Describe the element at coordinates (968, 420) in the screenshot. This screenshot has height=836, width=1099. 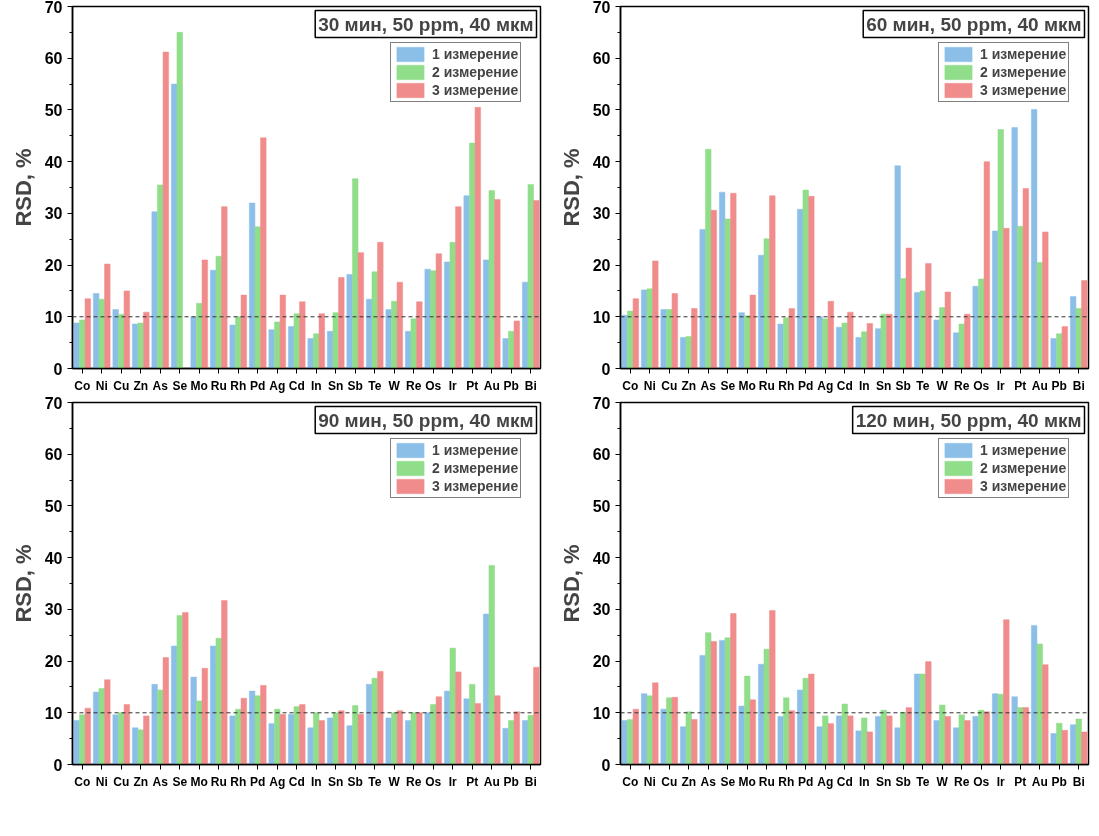
I see `chart-title: 120 мин, 50 ppm, 40 мкм` at that location.